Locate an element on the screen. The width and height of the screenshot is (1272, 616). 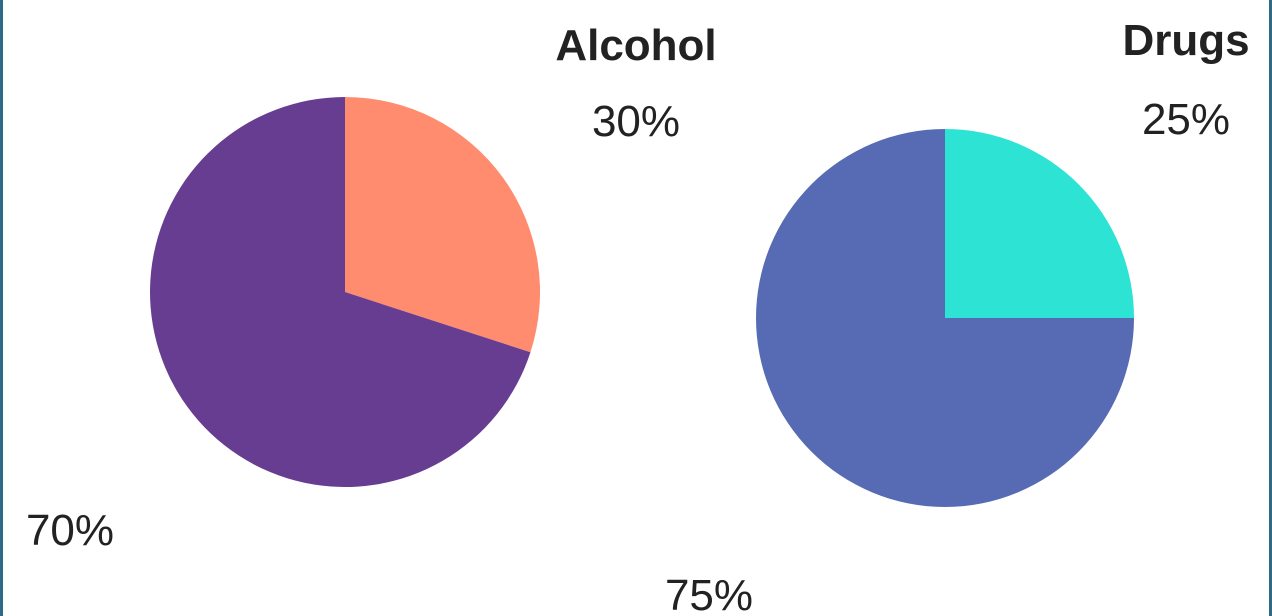
alcohol-slice-label-30: 30% is located at coordinates (636, 121).